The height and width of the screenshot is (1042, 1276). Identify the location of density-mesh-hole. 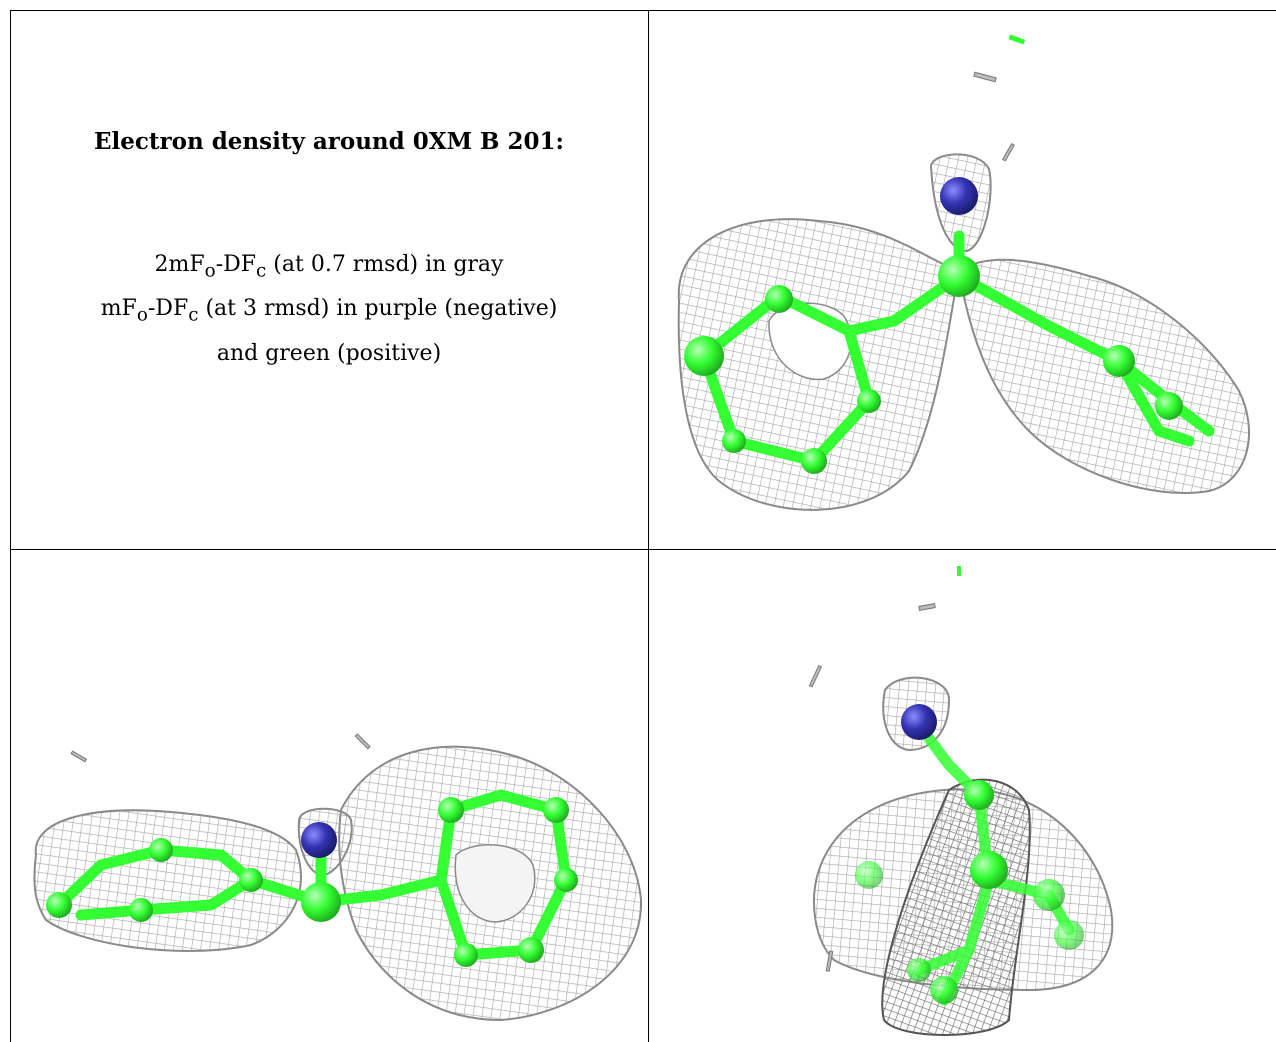
(495, 883).